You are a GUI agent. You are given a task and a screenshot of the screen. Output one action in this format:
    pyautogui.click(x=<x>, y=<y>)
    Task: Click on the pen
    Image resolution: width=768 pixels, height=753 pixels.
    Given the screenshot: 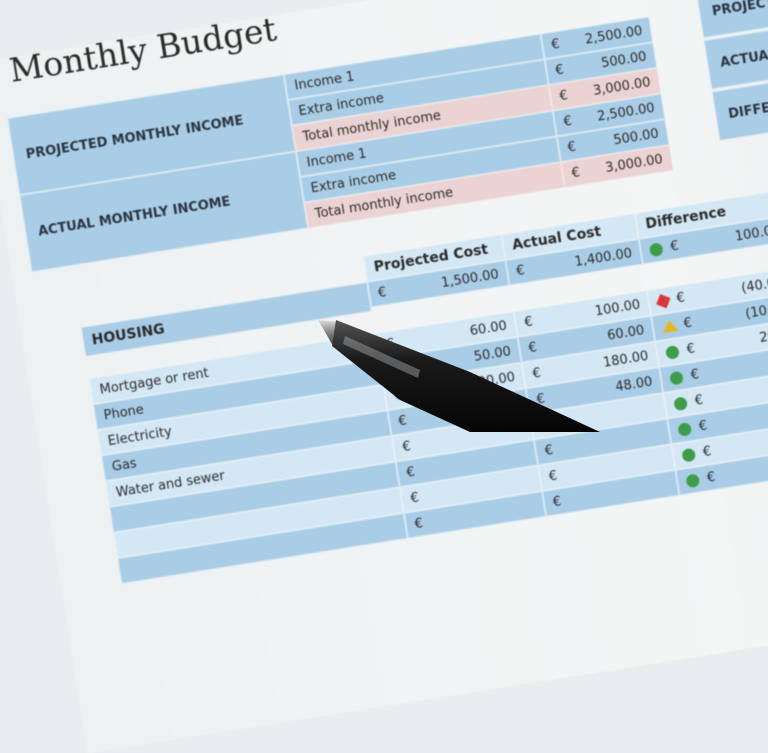 What is the action you would take?
    pyautogui.click(x=459, y=376)
    